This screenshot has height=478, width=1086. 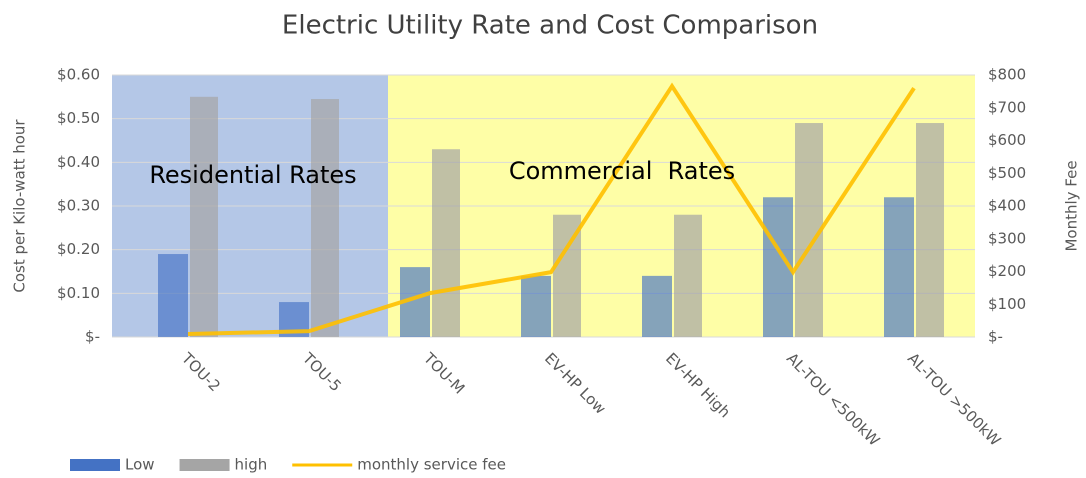 What do you see at coordinates (1007, 107) in the screenshot?
I see `y2-tick-label: $700` at bounding box center [1007, 107].